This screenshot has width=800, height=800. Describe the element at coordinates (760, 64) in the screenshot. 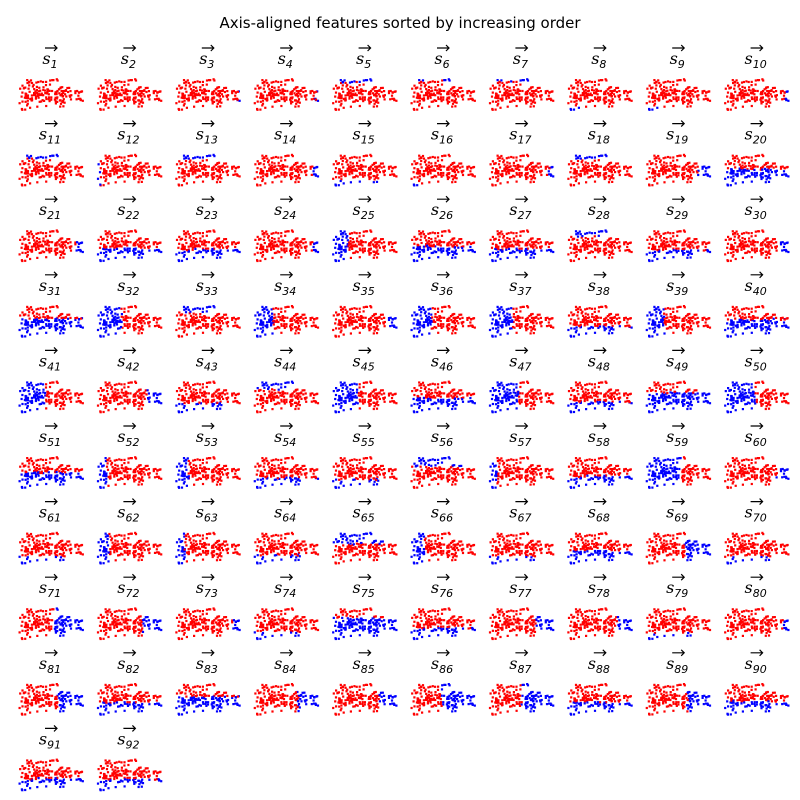

I see `panel-label-index: 10` at that location.